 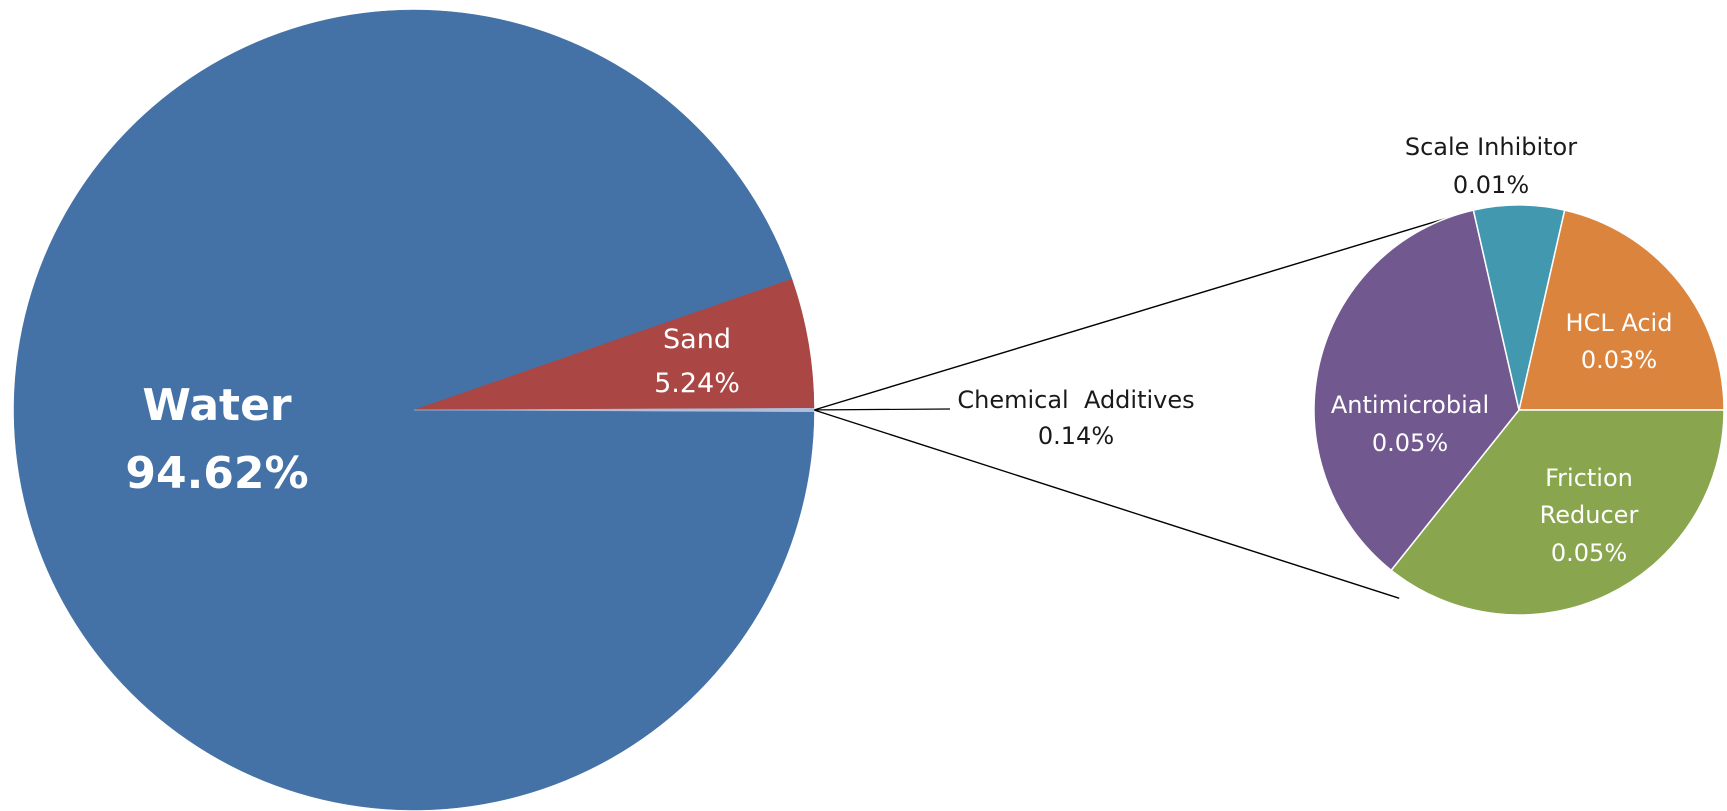 What do you see at coordinates (1619, 323) in the screenshot?
I see `label-hcl-acid-name: HCL Acid` at bounding box center [1619, 323].